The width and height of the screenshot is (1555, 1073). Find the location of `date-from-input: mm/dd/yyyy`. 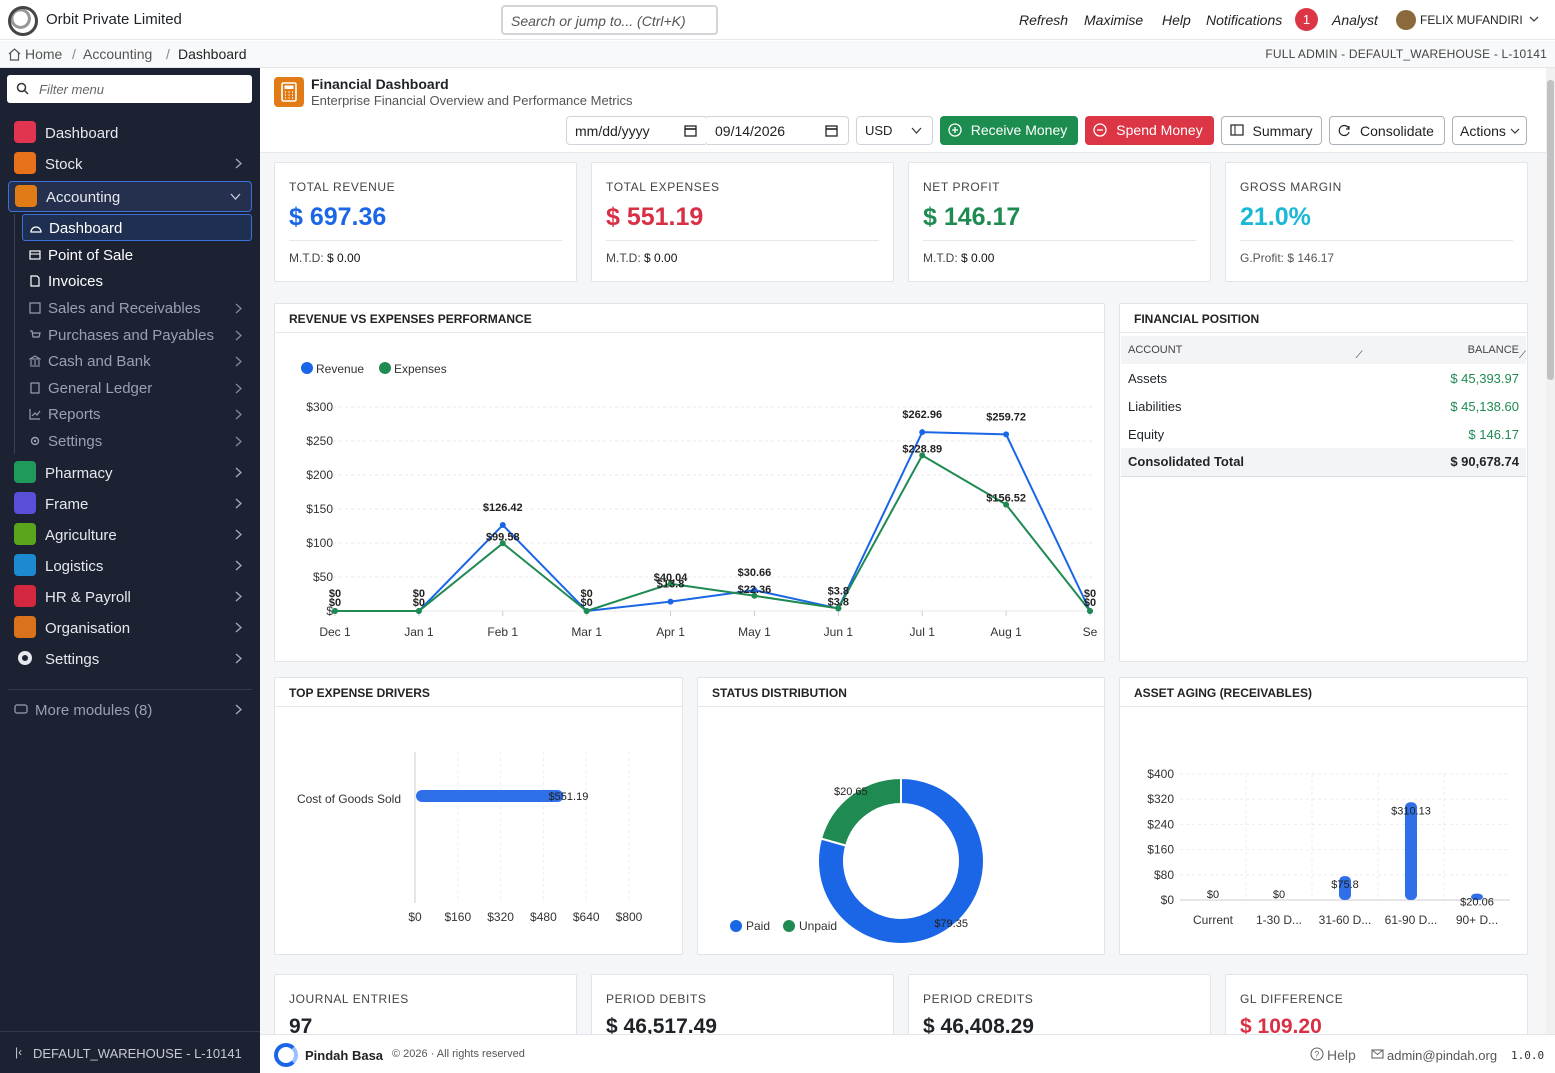

date-from-input: mm/dd/yyyy is located at coordinates (637, 130).